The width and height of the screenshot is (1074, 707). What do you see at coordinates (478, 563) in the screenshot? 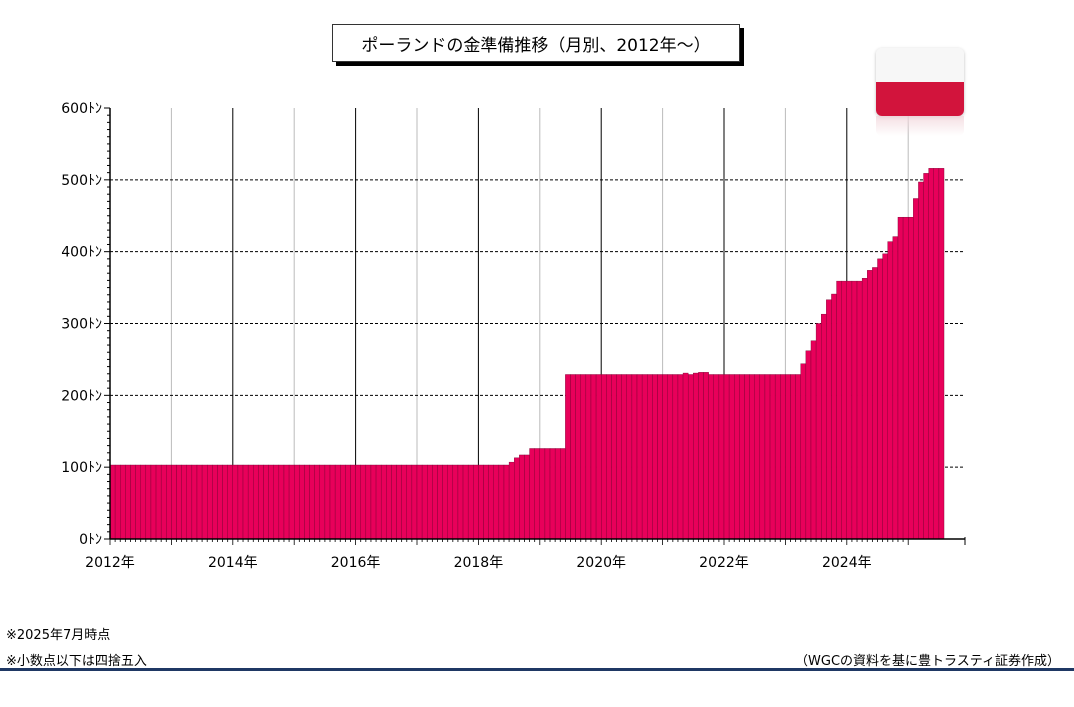
I see `x-axis-labels: 2012年 2014年 2016年 2018年 2020年 2022年 2024年` at bounding box center [478, 563].